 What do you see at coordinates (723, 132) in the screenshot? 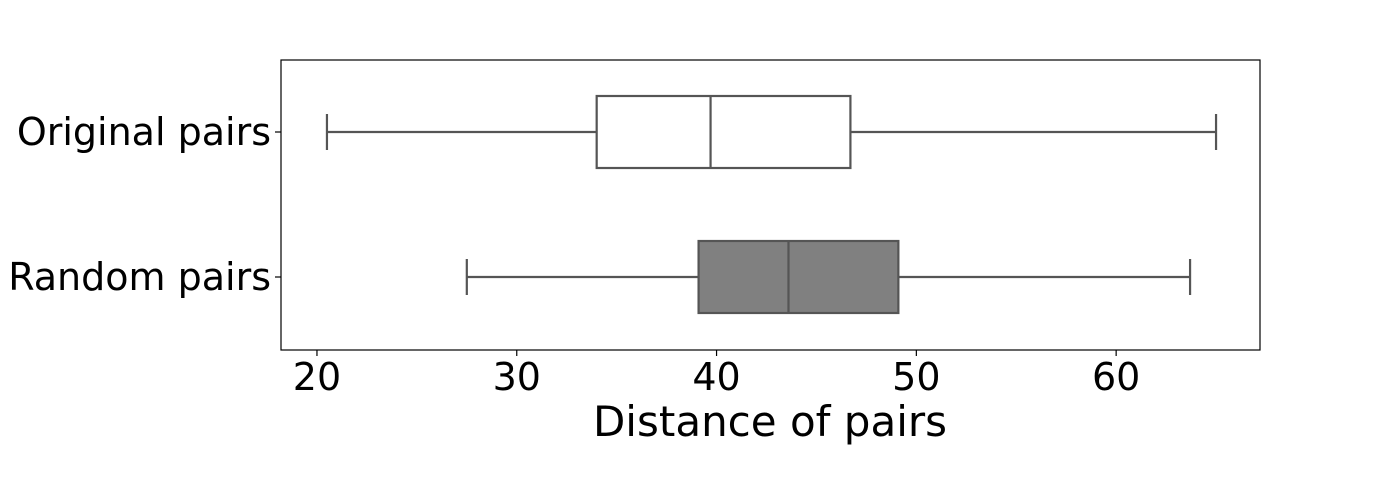
I see `original-pairs-iqr-box` at bounding box center [723, 132].